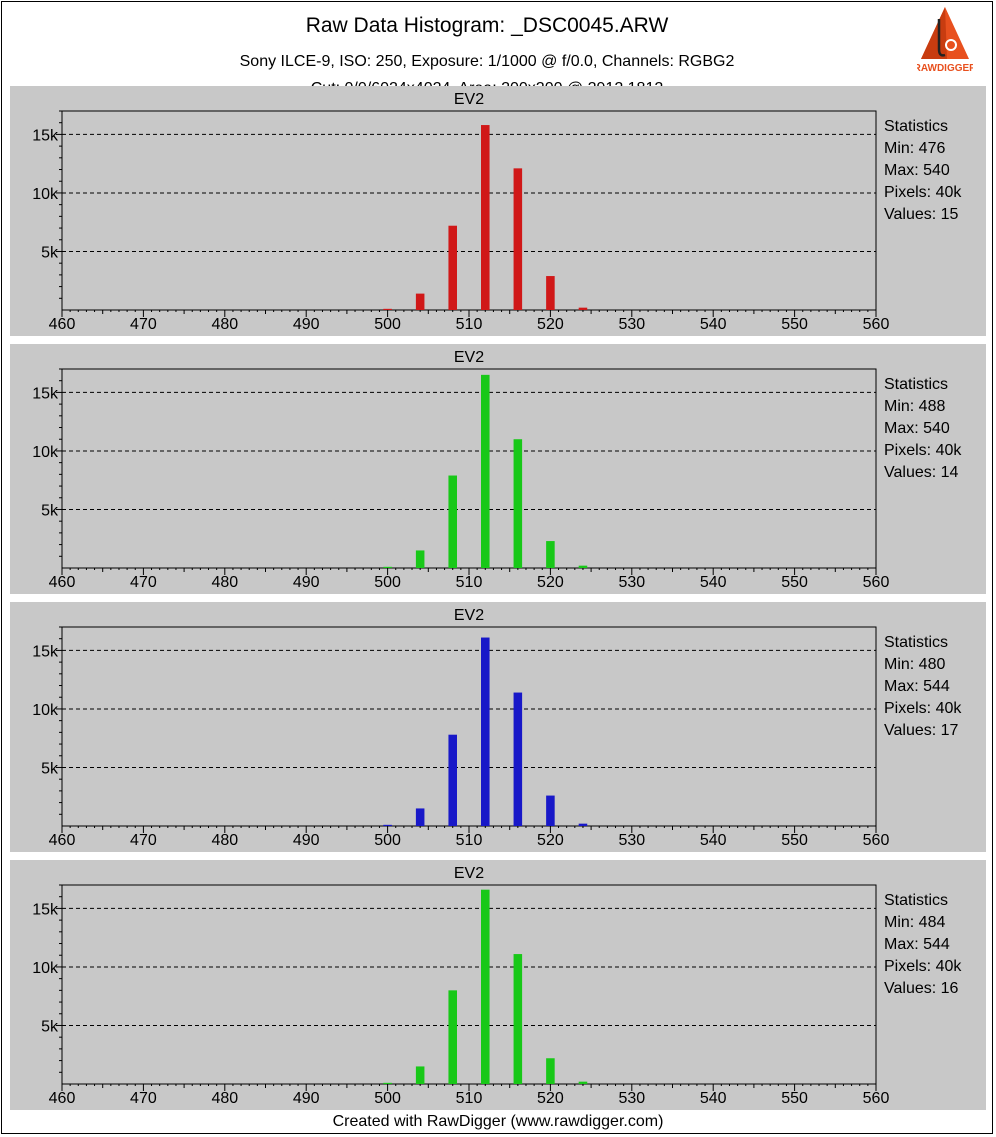  I want to click on statistics-line: Values: 14, so click(921, 472).